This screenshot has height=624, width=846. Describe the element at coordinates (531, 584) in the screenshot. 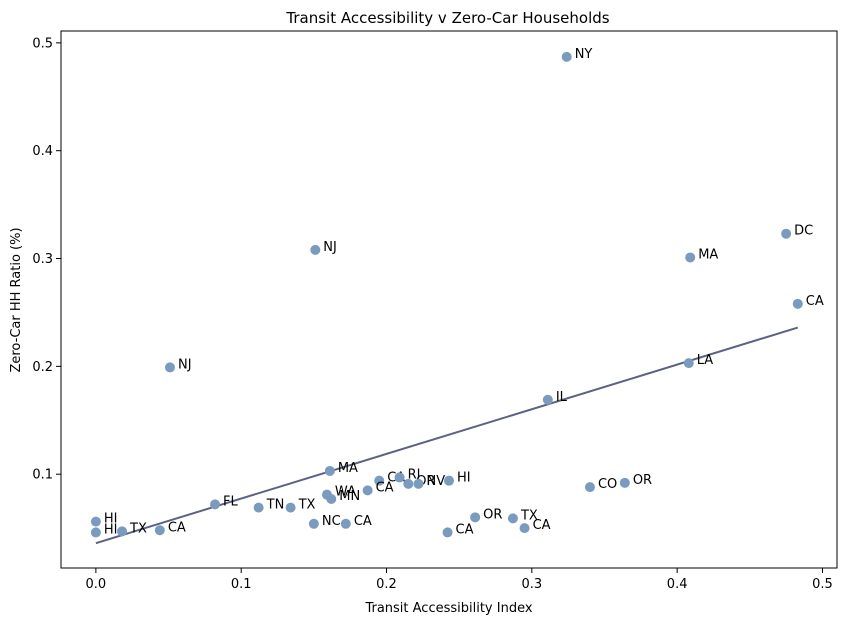

I see `x-tick-label: 0.3` at that location.